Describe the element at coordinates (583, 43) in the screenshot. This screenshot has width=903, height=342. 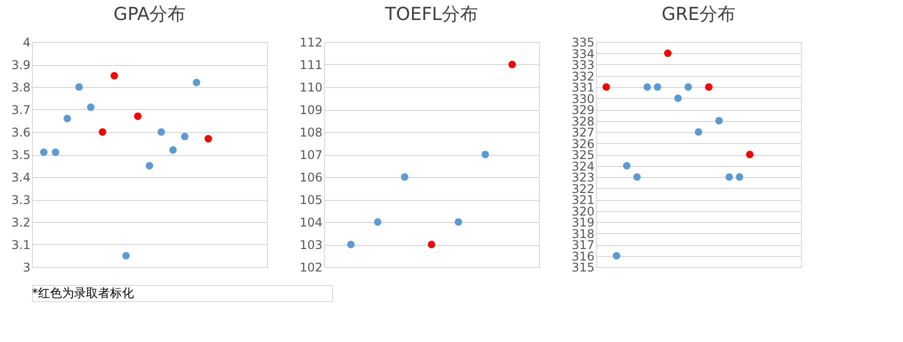
I see `y-tick-label: 335` at that location.